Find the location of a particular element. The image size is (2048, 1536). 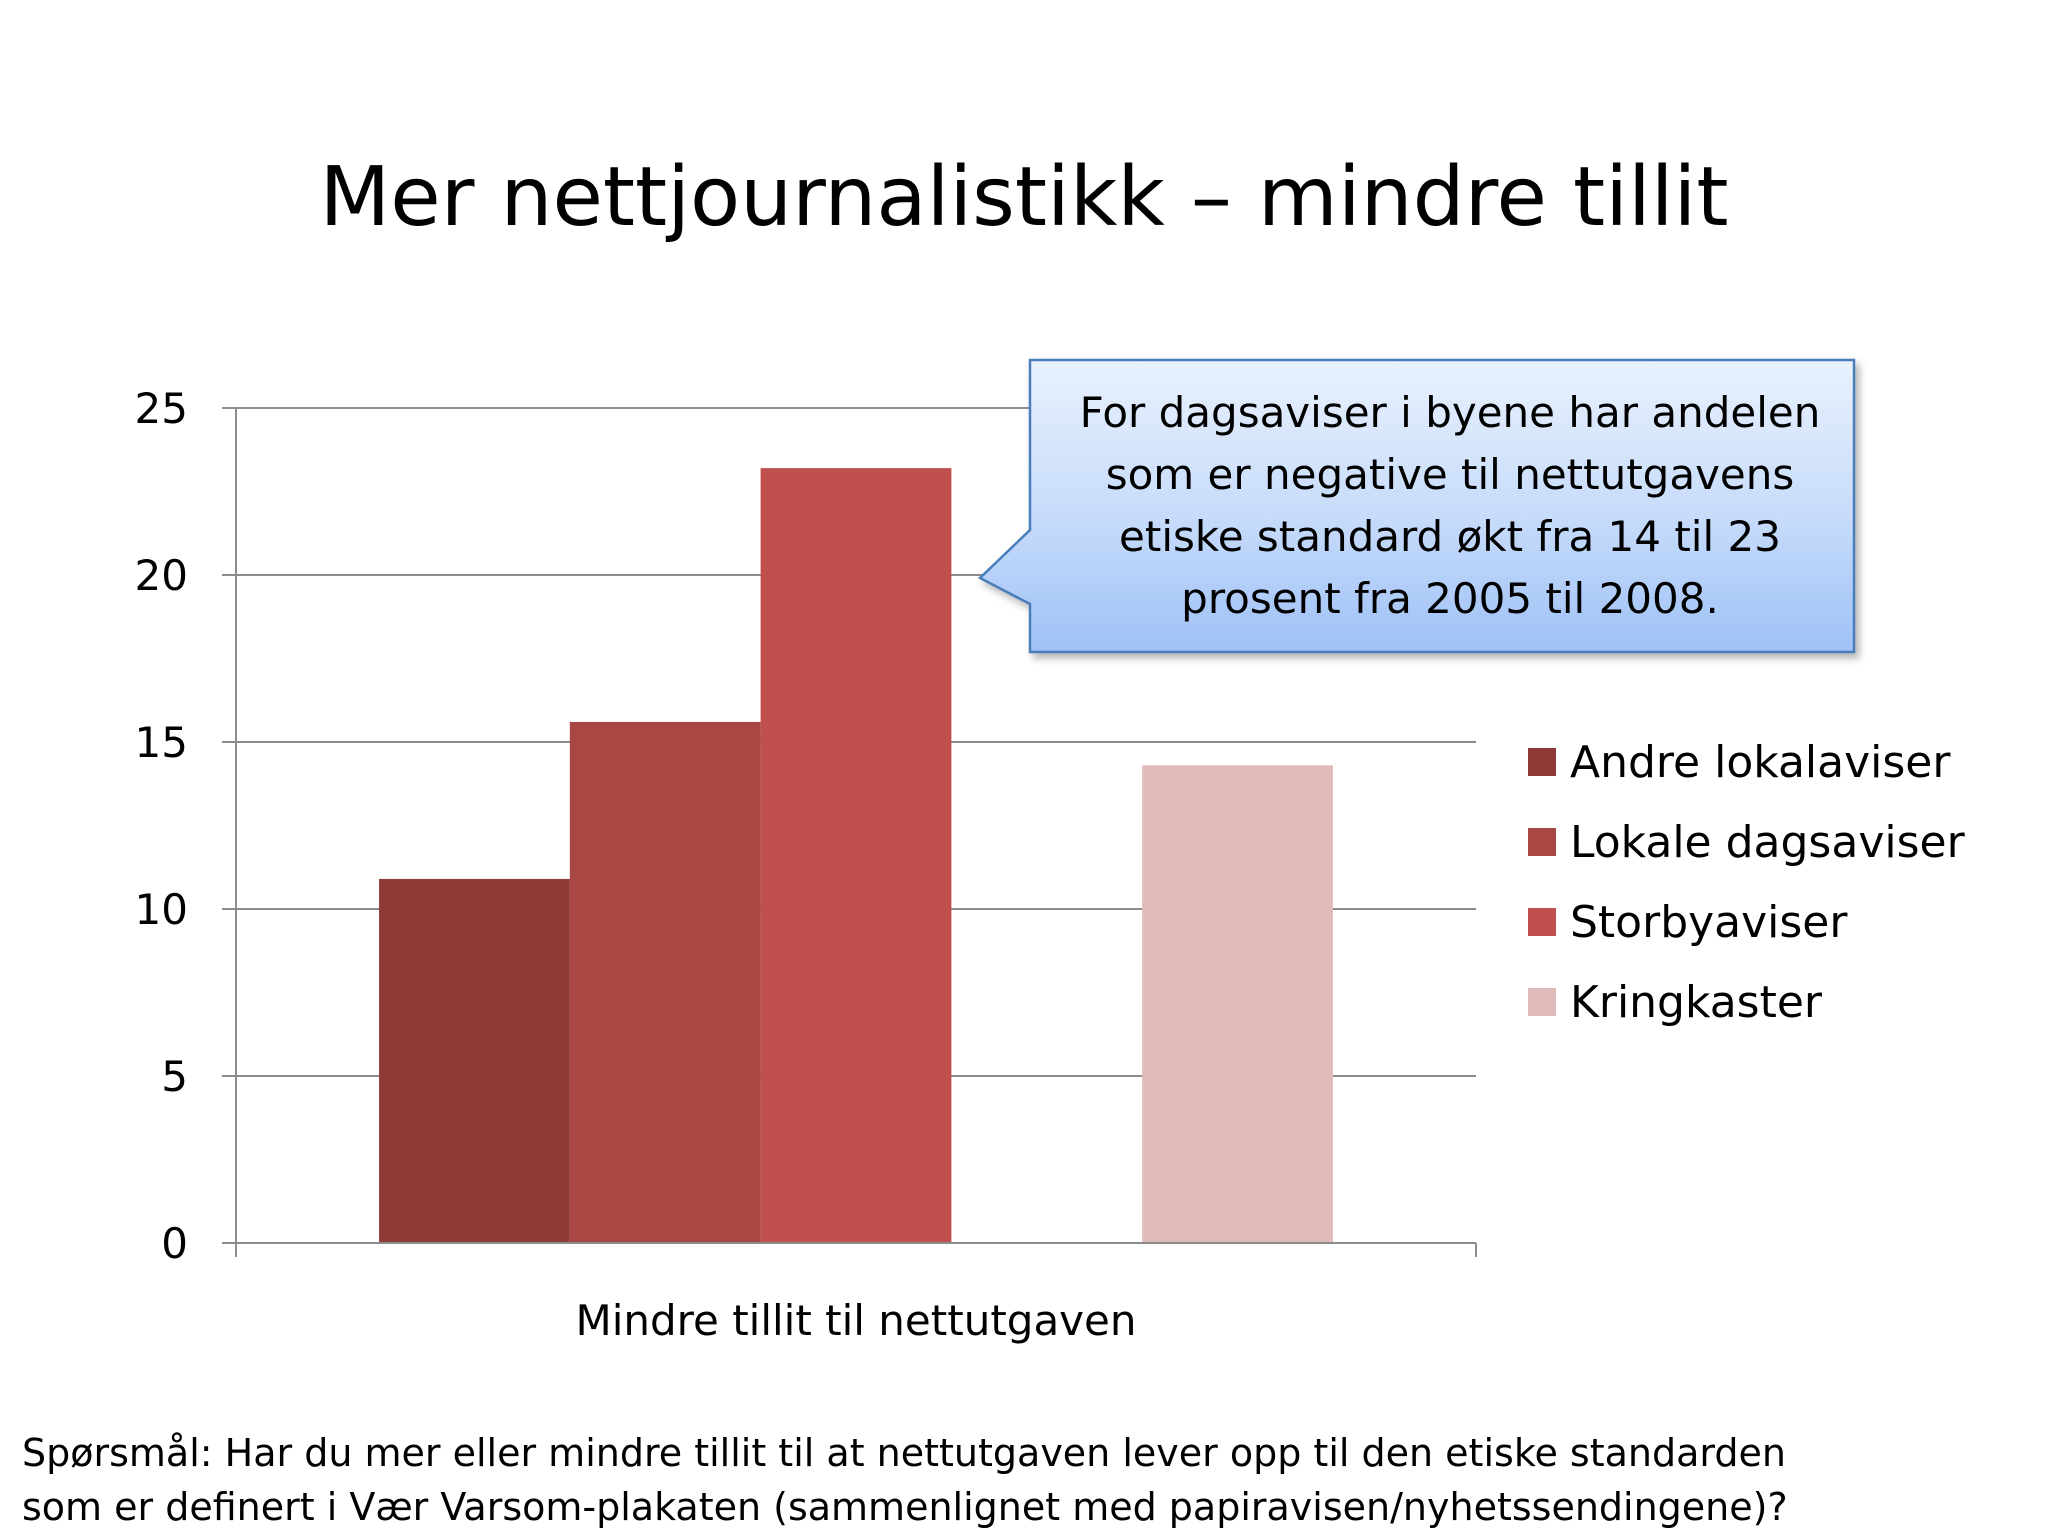

y-tick-label: 10 is located at coordinates (161, 909).